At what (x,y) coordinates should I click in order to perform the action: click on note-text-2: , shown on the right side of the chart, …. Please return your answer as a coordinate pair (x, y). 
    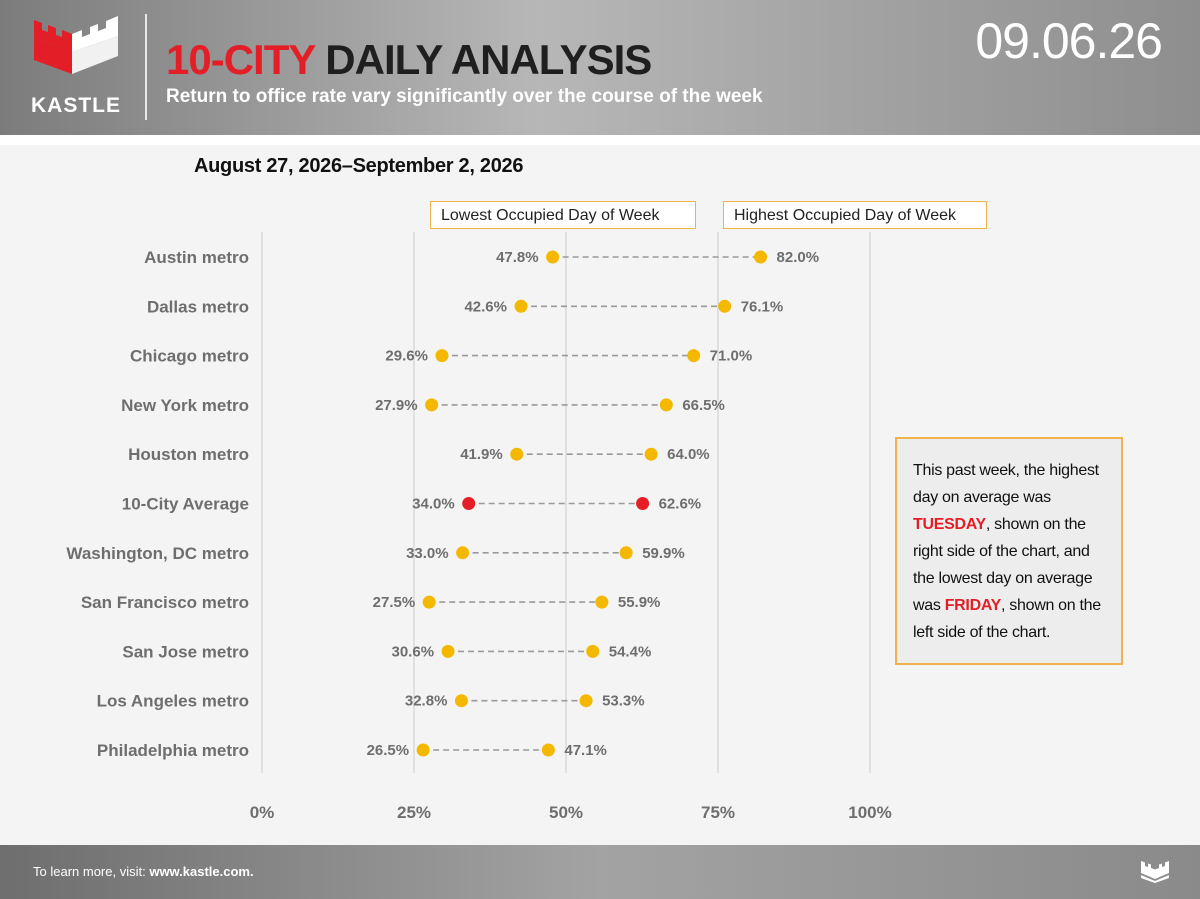
    Looking at the image, I should click on (1003, 565).